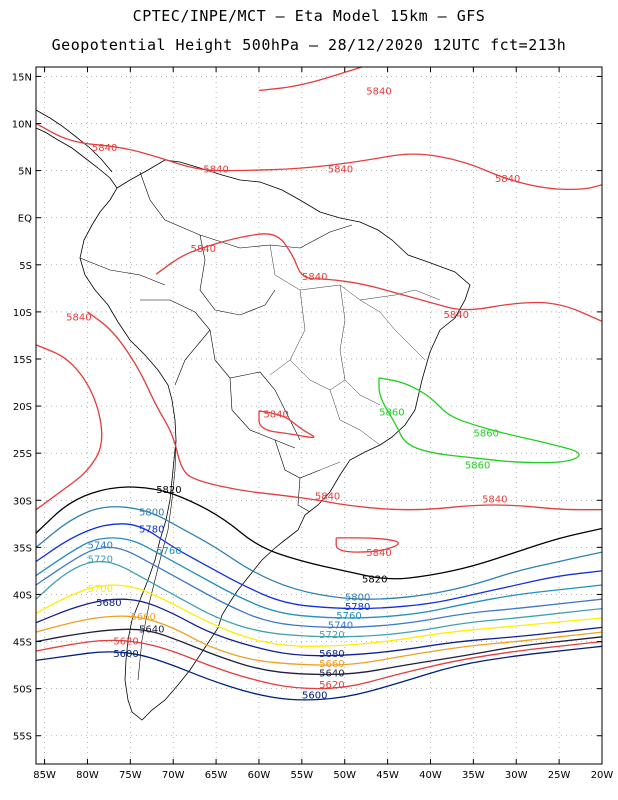 This screenshot has width=618, height=800. What do you see at coordinates (559, 775) in the screenshot?
I see `lon-tick-label: 25W` at bounding box center [559, 775].